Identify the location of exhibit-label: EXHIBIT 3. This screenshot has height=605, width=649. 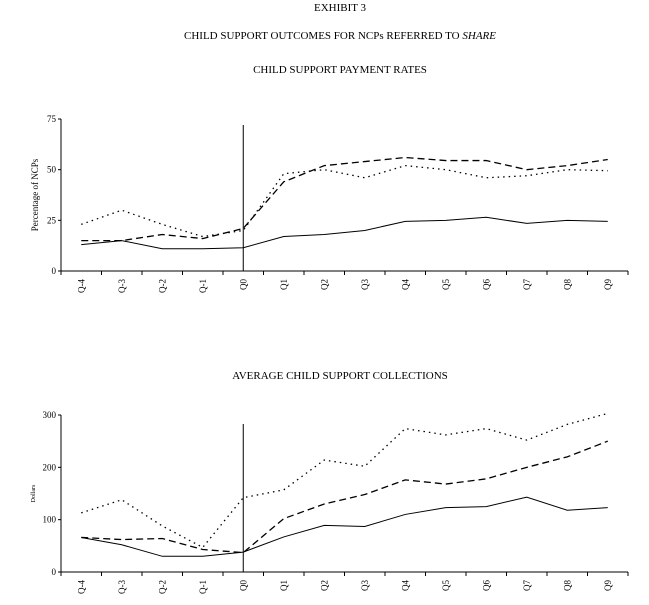
(340, 8).